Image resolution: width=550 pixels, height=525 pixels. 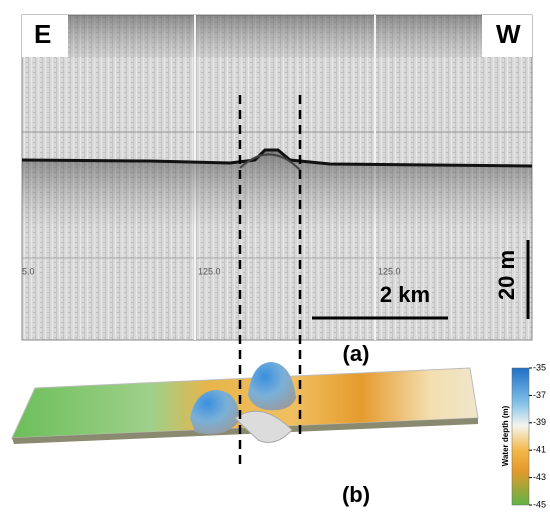 I want to click on colorbar-tick-label: -37, so click(x=539, y=395).